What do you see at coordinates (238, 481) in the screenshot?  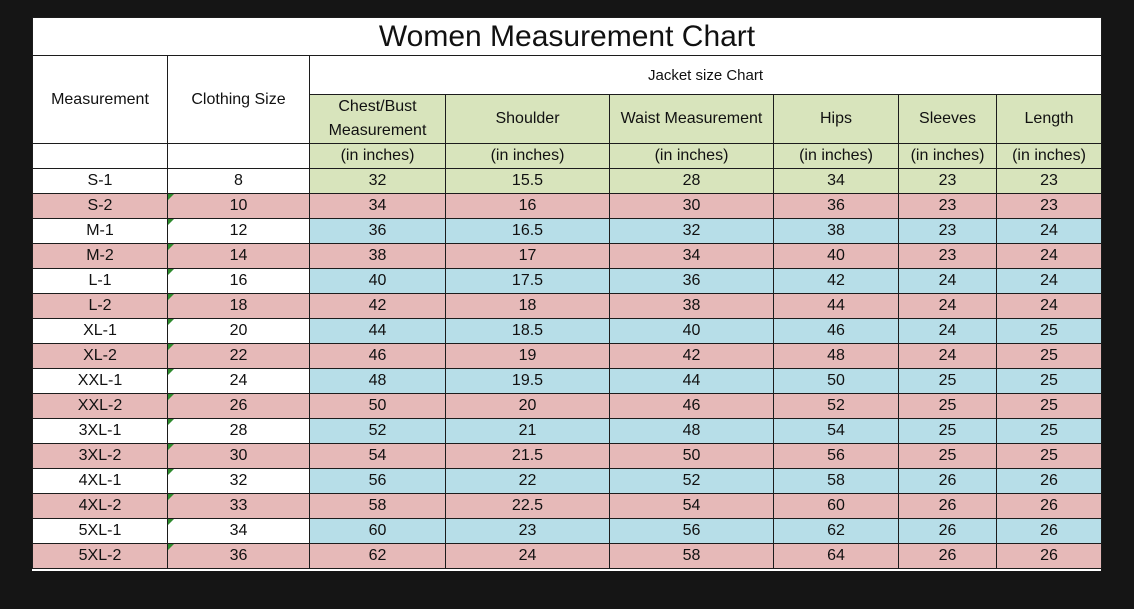 I see `clothing-size-cell: 32` at bounding box center [238, 481].